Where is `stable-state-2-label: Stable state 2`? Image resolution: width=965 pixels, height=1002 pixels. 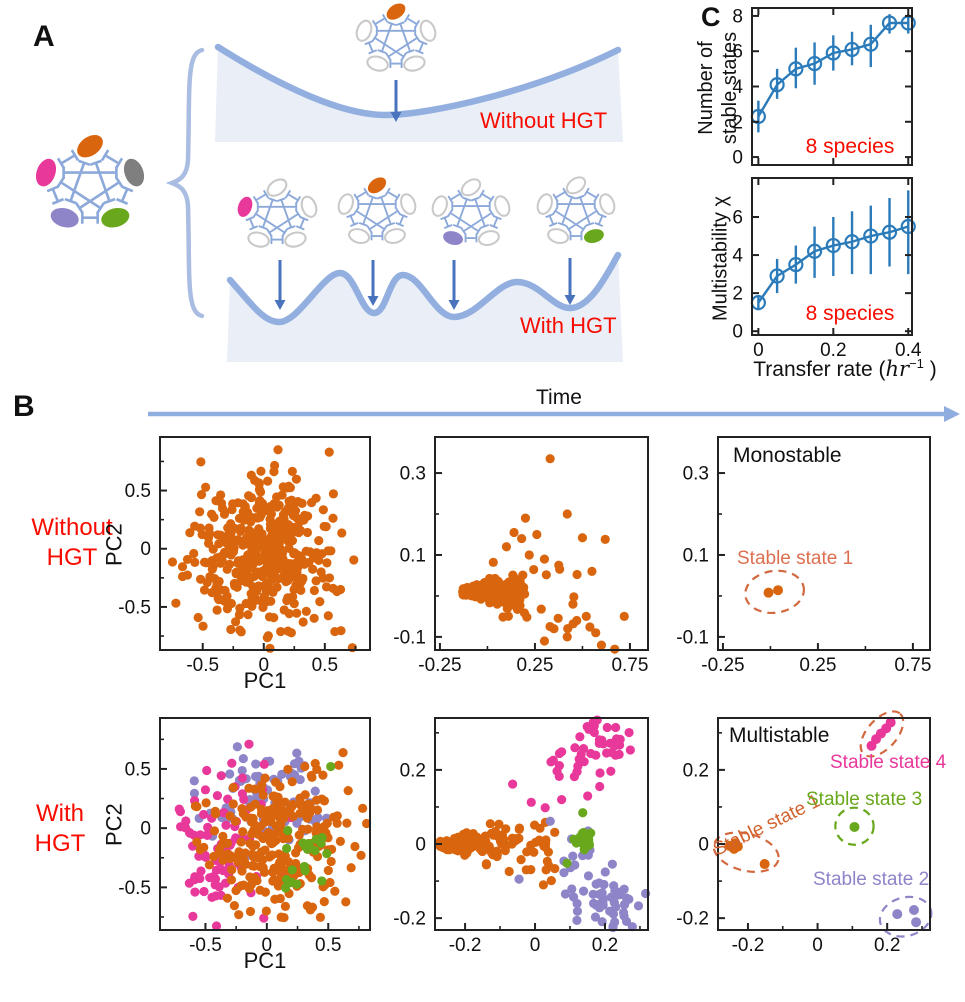 stable-state-2-label: Stable state 2 is located at coordinates (871, 879).